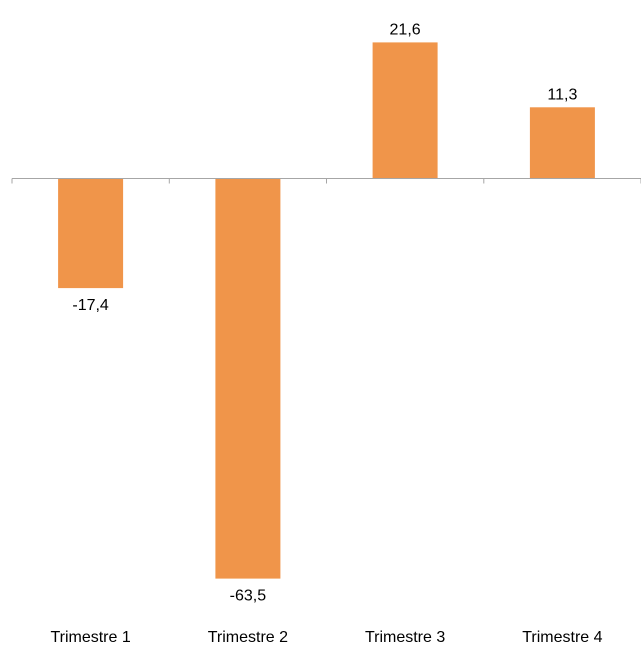 The height and width of the screenshot is (655, 641). What do you see at coordinates (248, 637) in the screenshot?
I see `category-label-2: Trimestre 2` at bounding box center [248, 637].